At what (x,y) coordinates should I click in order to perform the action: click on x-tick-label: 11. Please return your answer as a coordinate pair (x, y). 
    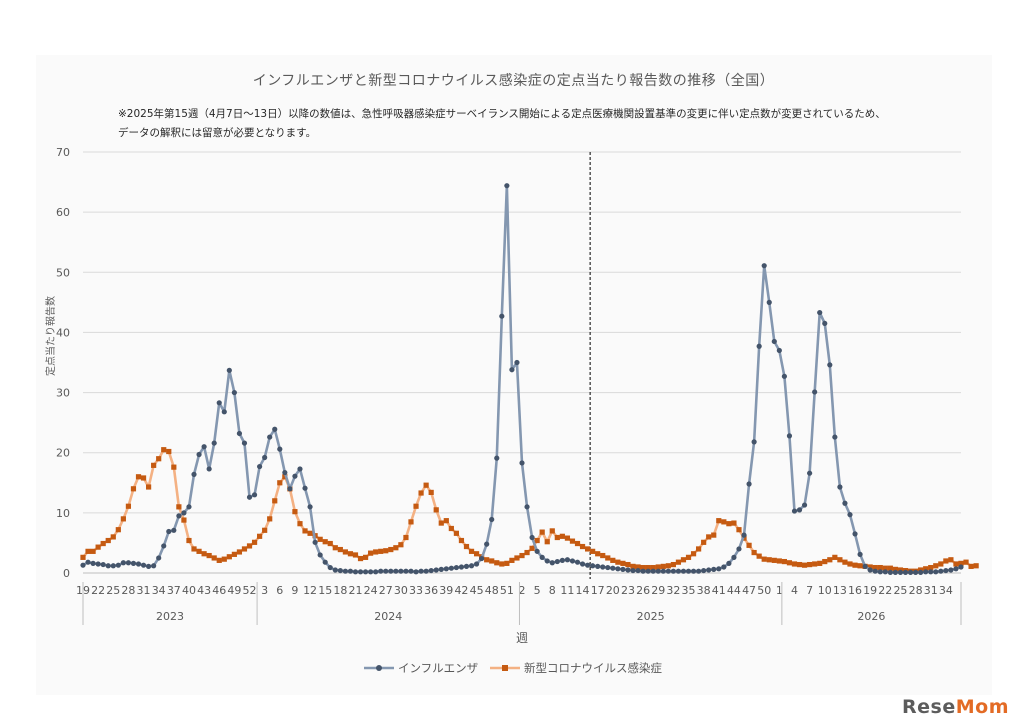
    Looking at the image, I should click on (567, 590).